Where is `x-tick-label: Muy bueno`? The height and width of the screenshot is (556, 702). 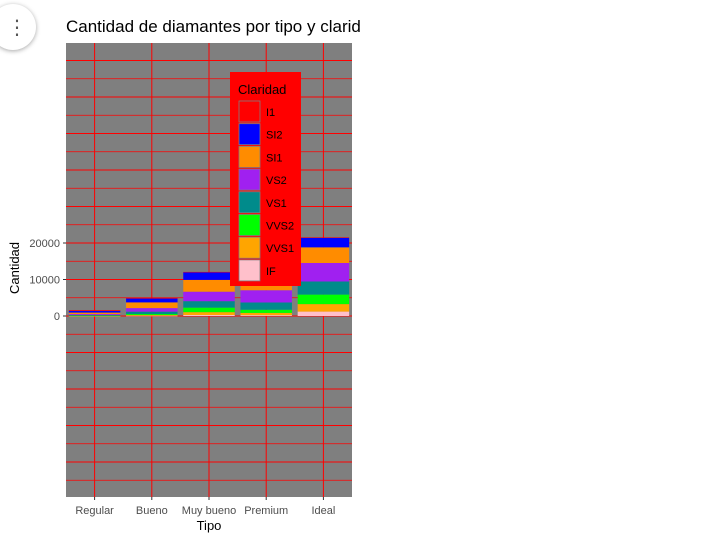 x-tick-label: Muy bueno is located at coordinates (209, 511).